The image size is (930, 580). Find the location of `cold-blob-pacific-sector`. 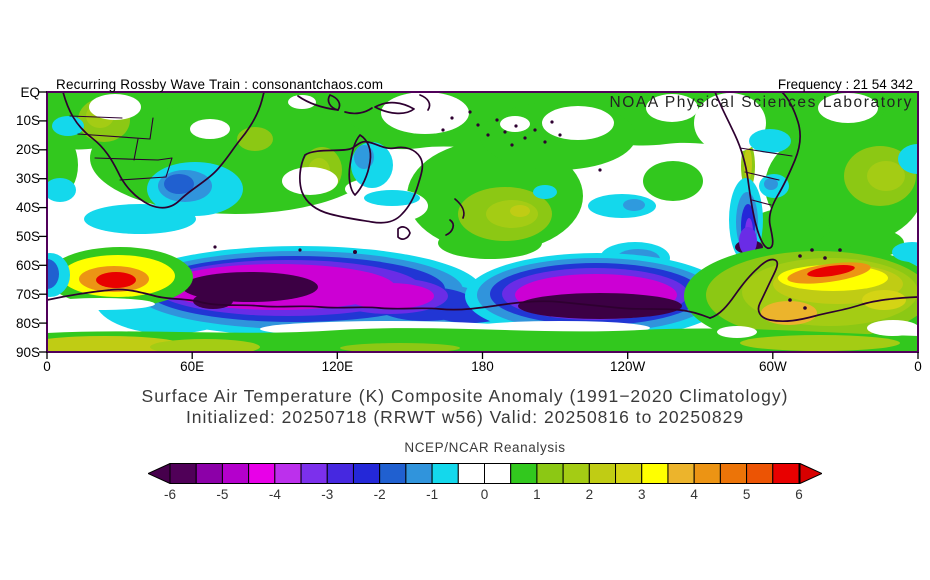

cold-blob-pacific-sector is located at coordinates (614, 283).